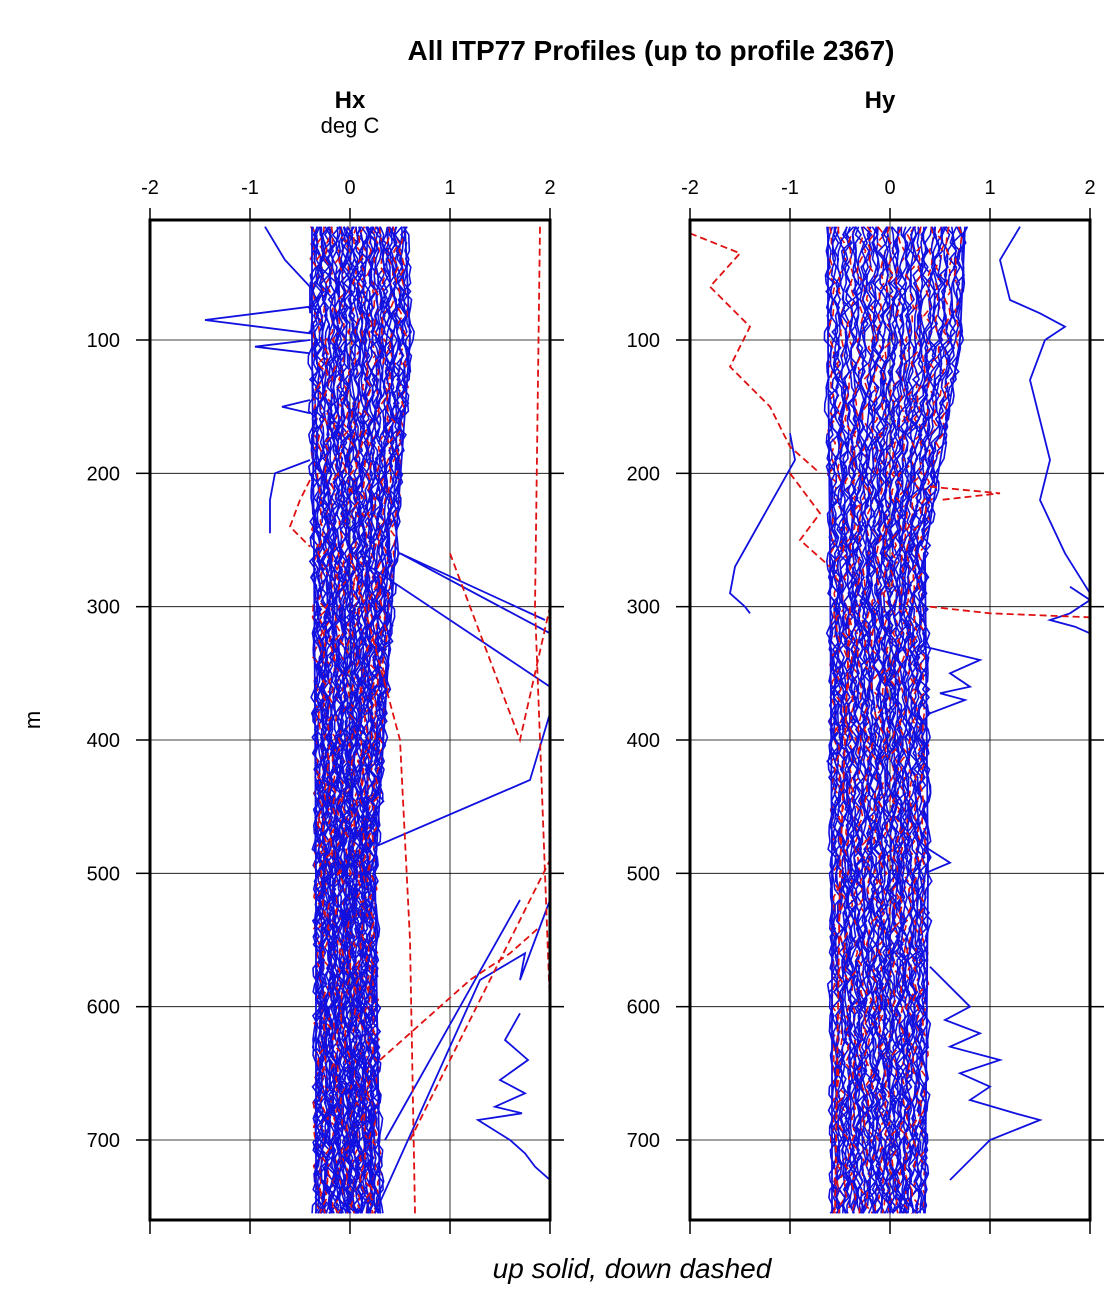  What do you see at coordinates (350, 125) in the screenshot?
I see `panel-hx-units: deg C` at bounding box center [350, 125].